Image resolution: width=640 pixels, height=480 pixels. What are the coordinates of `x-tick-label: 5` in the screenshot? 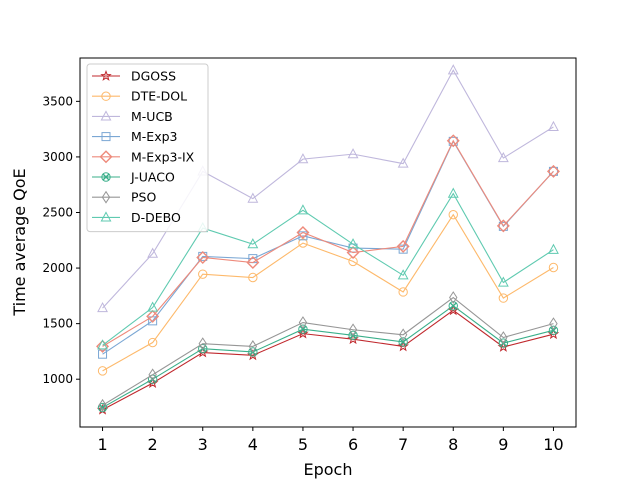 It's located at (303, 444).